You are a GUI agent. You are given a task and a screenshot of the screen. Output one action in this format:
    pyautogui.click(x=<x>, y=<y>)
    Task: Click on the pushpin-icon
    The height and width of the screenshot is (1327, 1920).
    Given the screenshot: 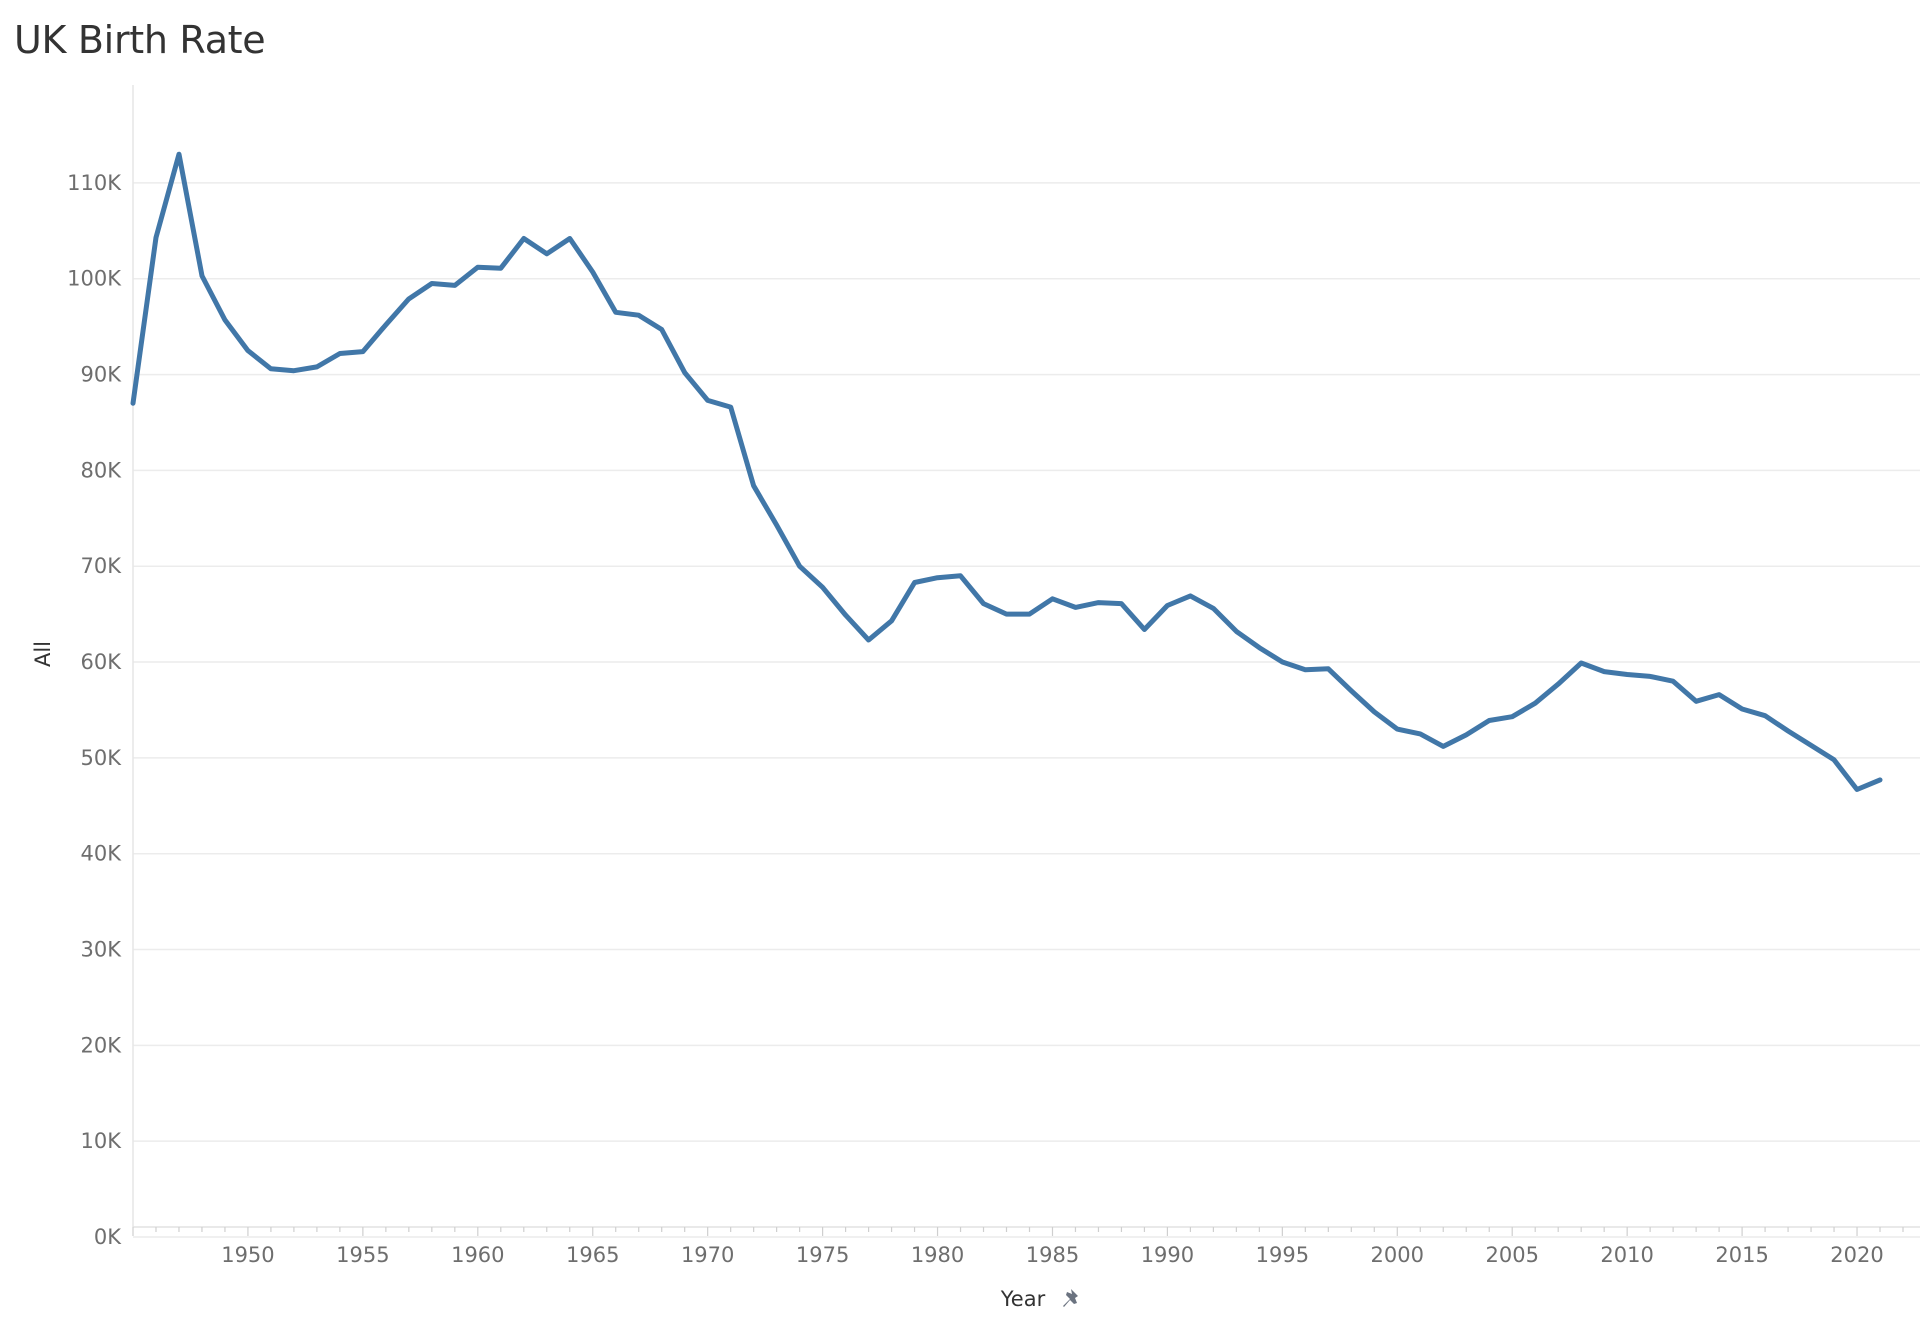 What is the action you would take?
    pyautogui.click(x=1070, y=1298)
    